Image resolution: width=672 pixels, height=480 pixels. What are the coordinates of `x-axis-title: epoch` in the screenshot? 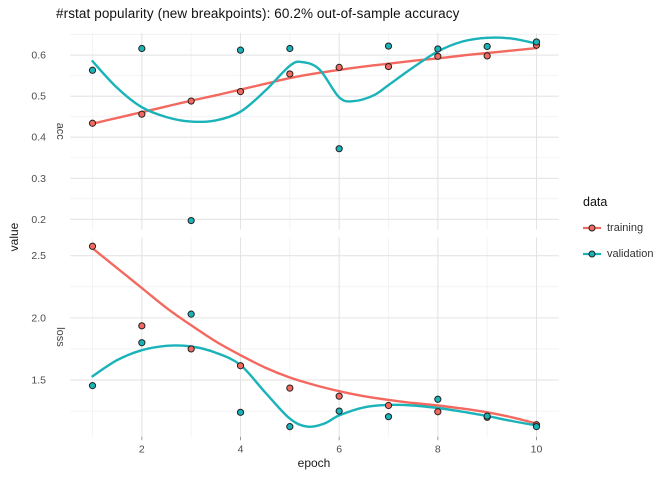 It's located at (314, 463).